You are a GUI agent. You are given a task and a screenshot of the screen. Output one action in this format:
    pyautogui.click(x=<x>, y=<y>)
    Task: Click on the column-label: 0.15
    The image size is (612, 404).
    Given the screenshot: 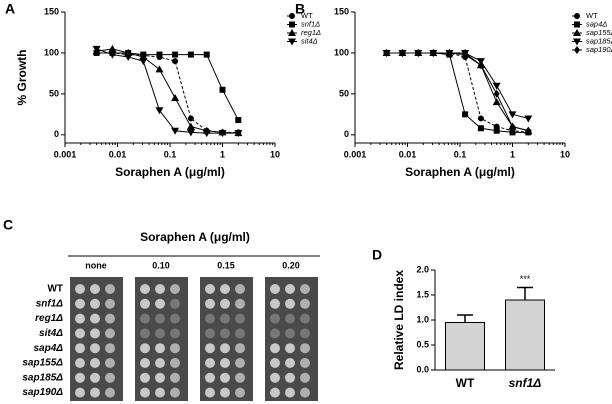 What is the action you would take?
    pyautogui.click(x=226, y=265)
    